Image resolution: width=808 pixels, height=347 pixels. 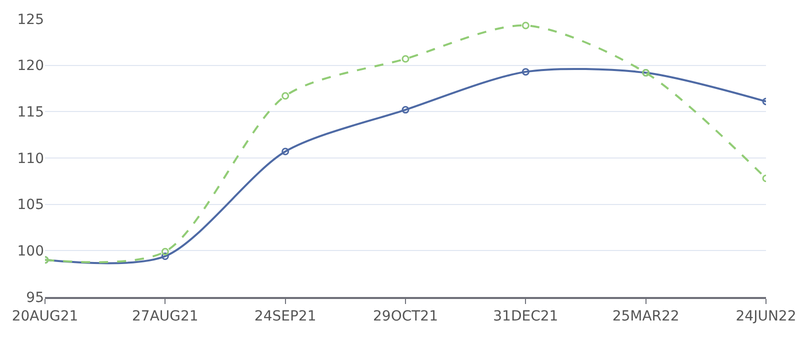 I want to click on y-tick-label: 95, so click(x=35, y=298).